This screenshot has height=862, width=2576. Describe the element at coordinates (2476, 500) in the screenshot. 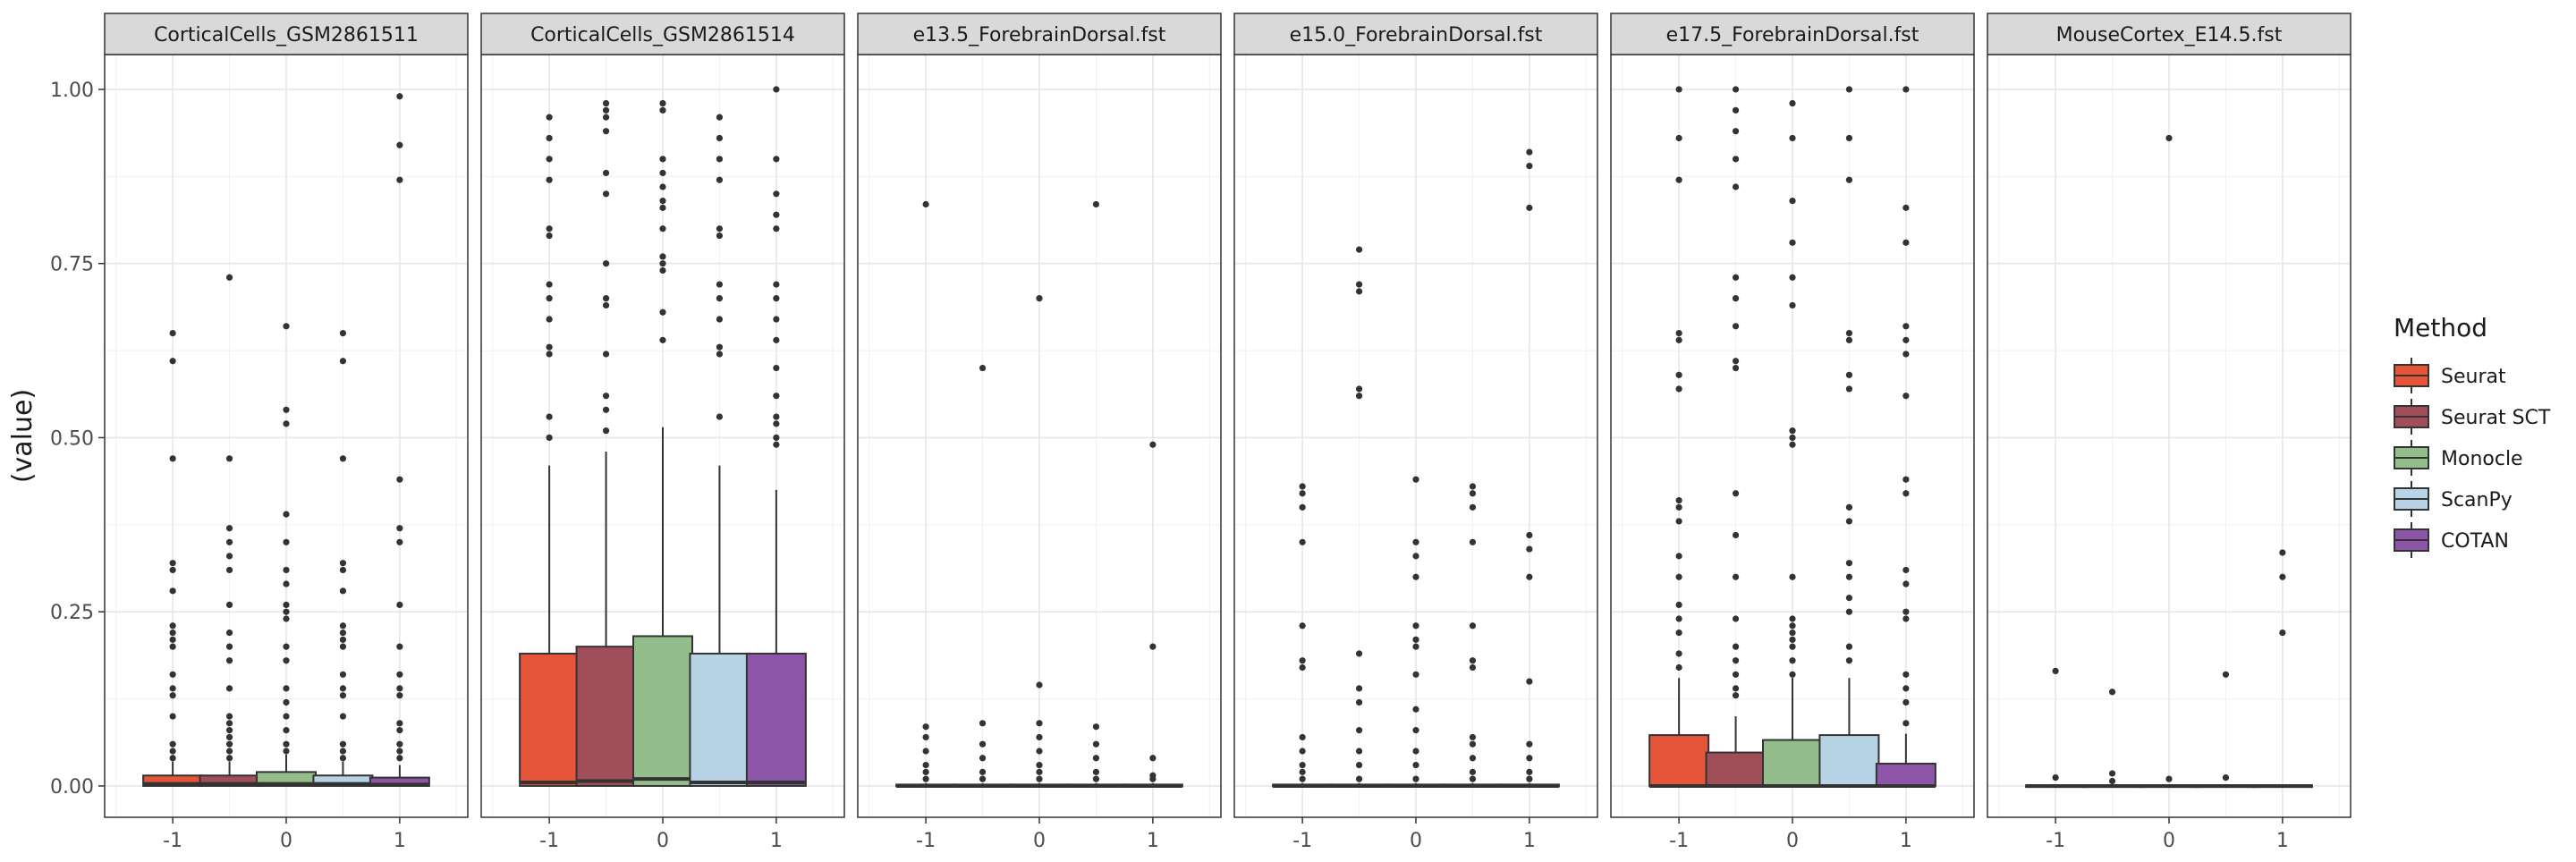

I see `legend-label: ScanPy` at that location.